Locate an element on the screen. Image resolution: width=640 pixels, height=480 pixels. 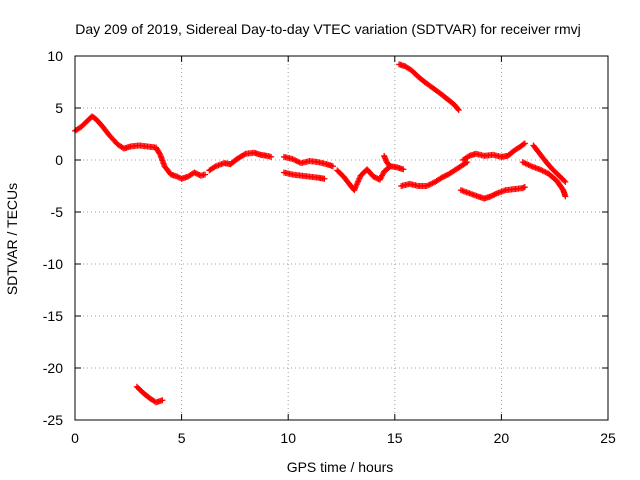
x-tick-label: 15 is located at coordinates (395, 438).